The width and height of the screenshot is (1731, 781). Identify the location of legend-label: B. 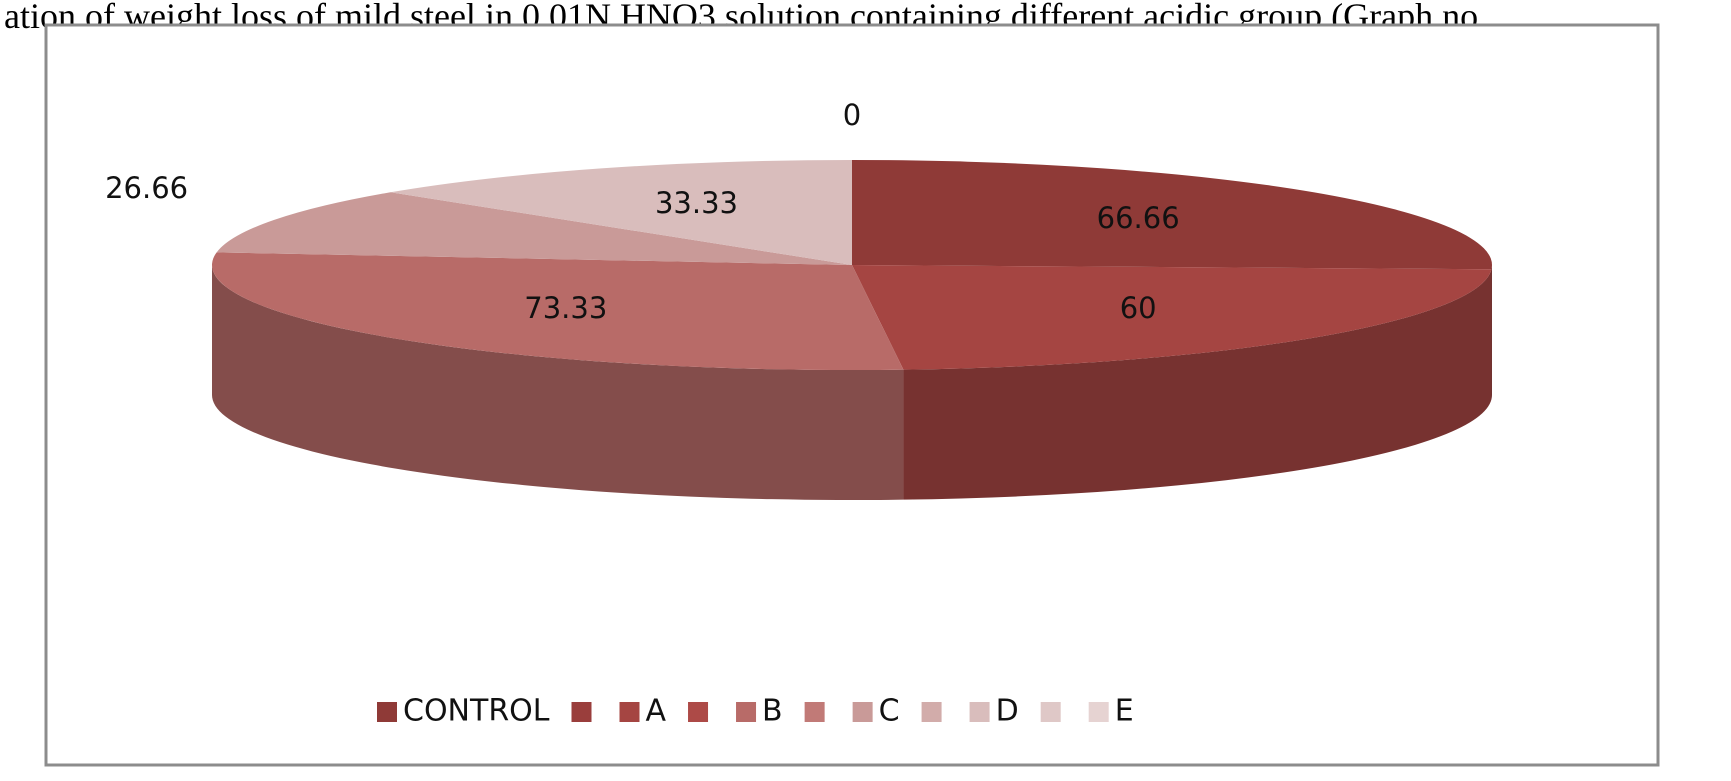
(772, 711).